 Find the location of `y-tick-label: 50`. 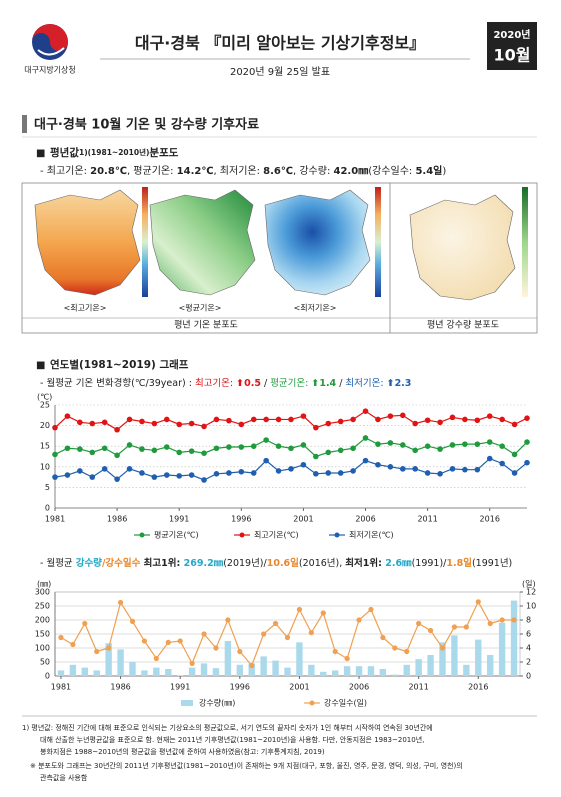

y-tick-label: 50 is located at coordinates (45, 662).